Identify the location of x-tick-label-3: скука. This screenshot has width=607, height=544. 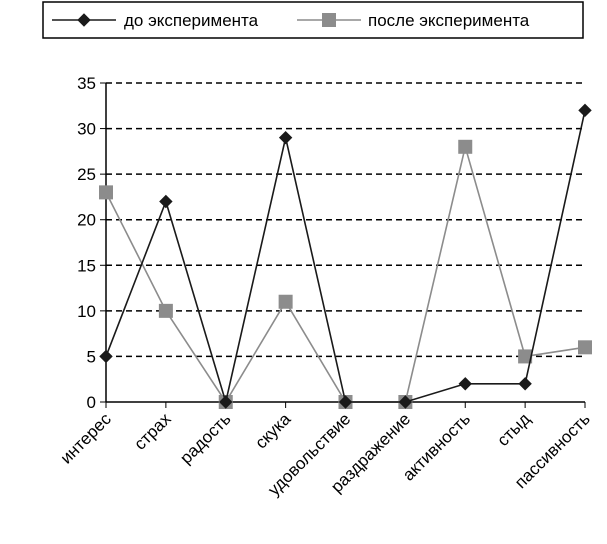
(272, 430).